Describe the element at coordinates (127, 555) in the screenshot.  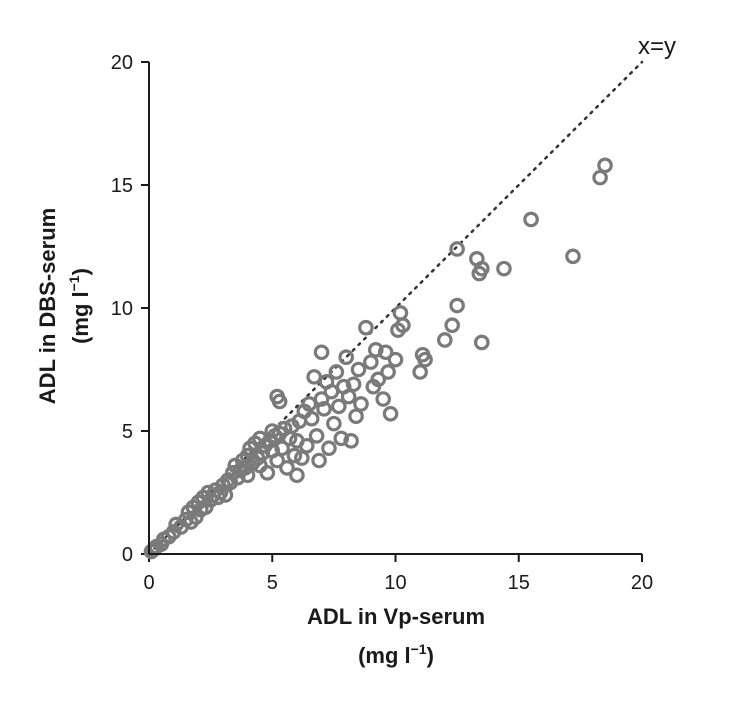
I see `y-tick-label: 0` at that location.